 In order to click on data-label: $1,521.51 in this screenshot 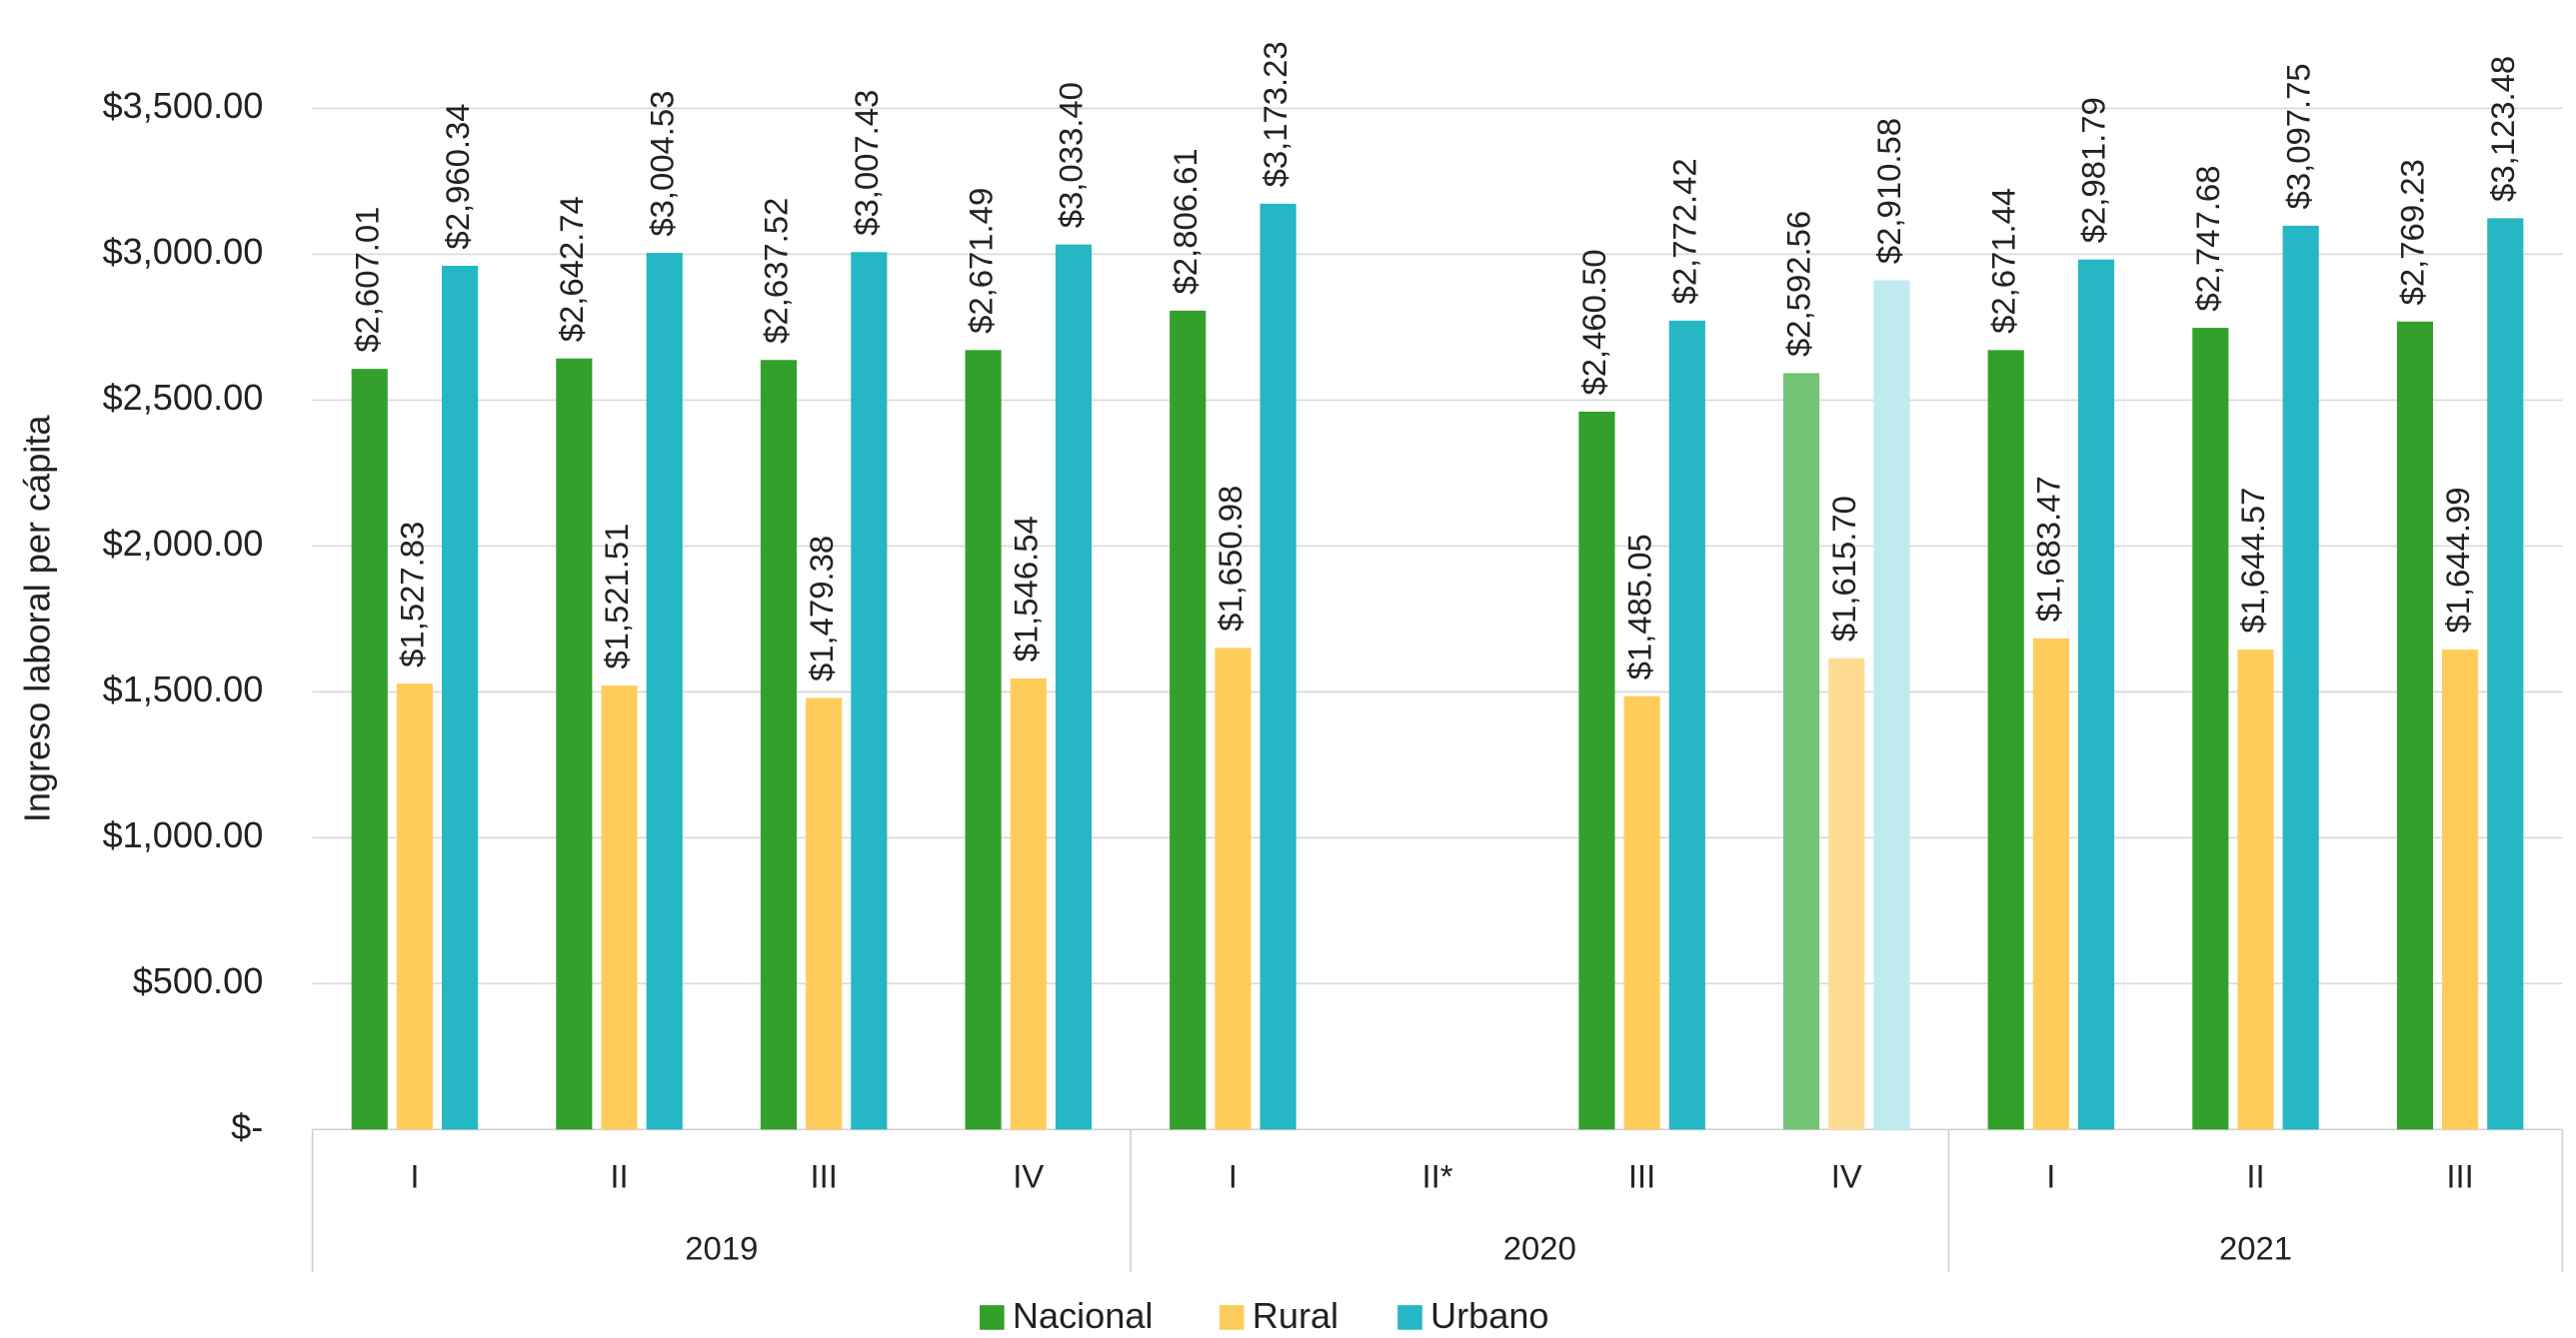, I will do `click(617, 596)`.